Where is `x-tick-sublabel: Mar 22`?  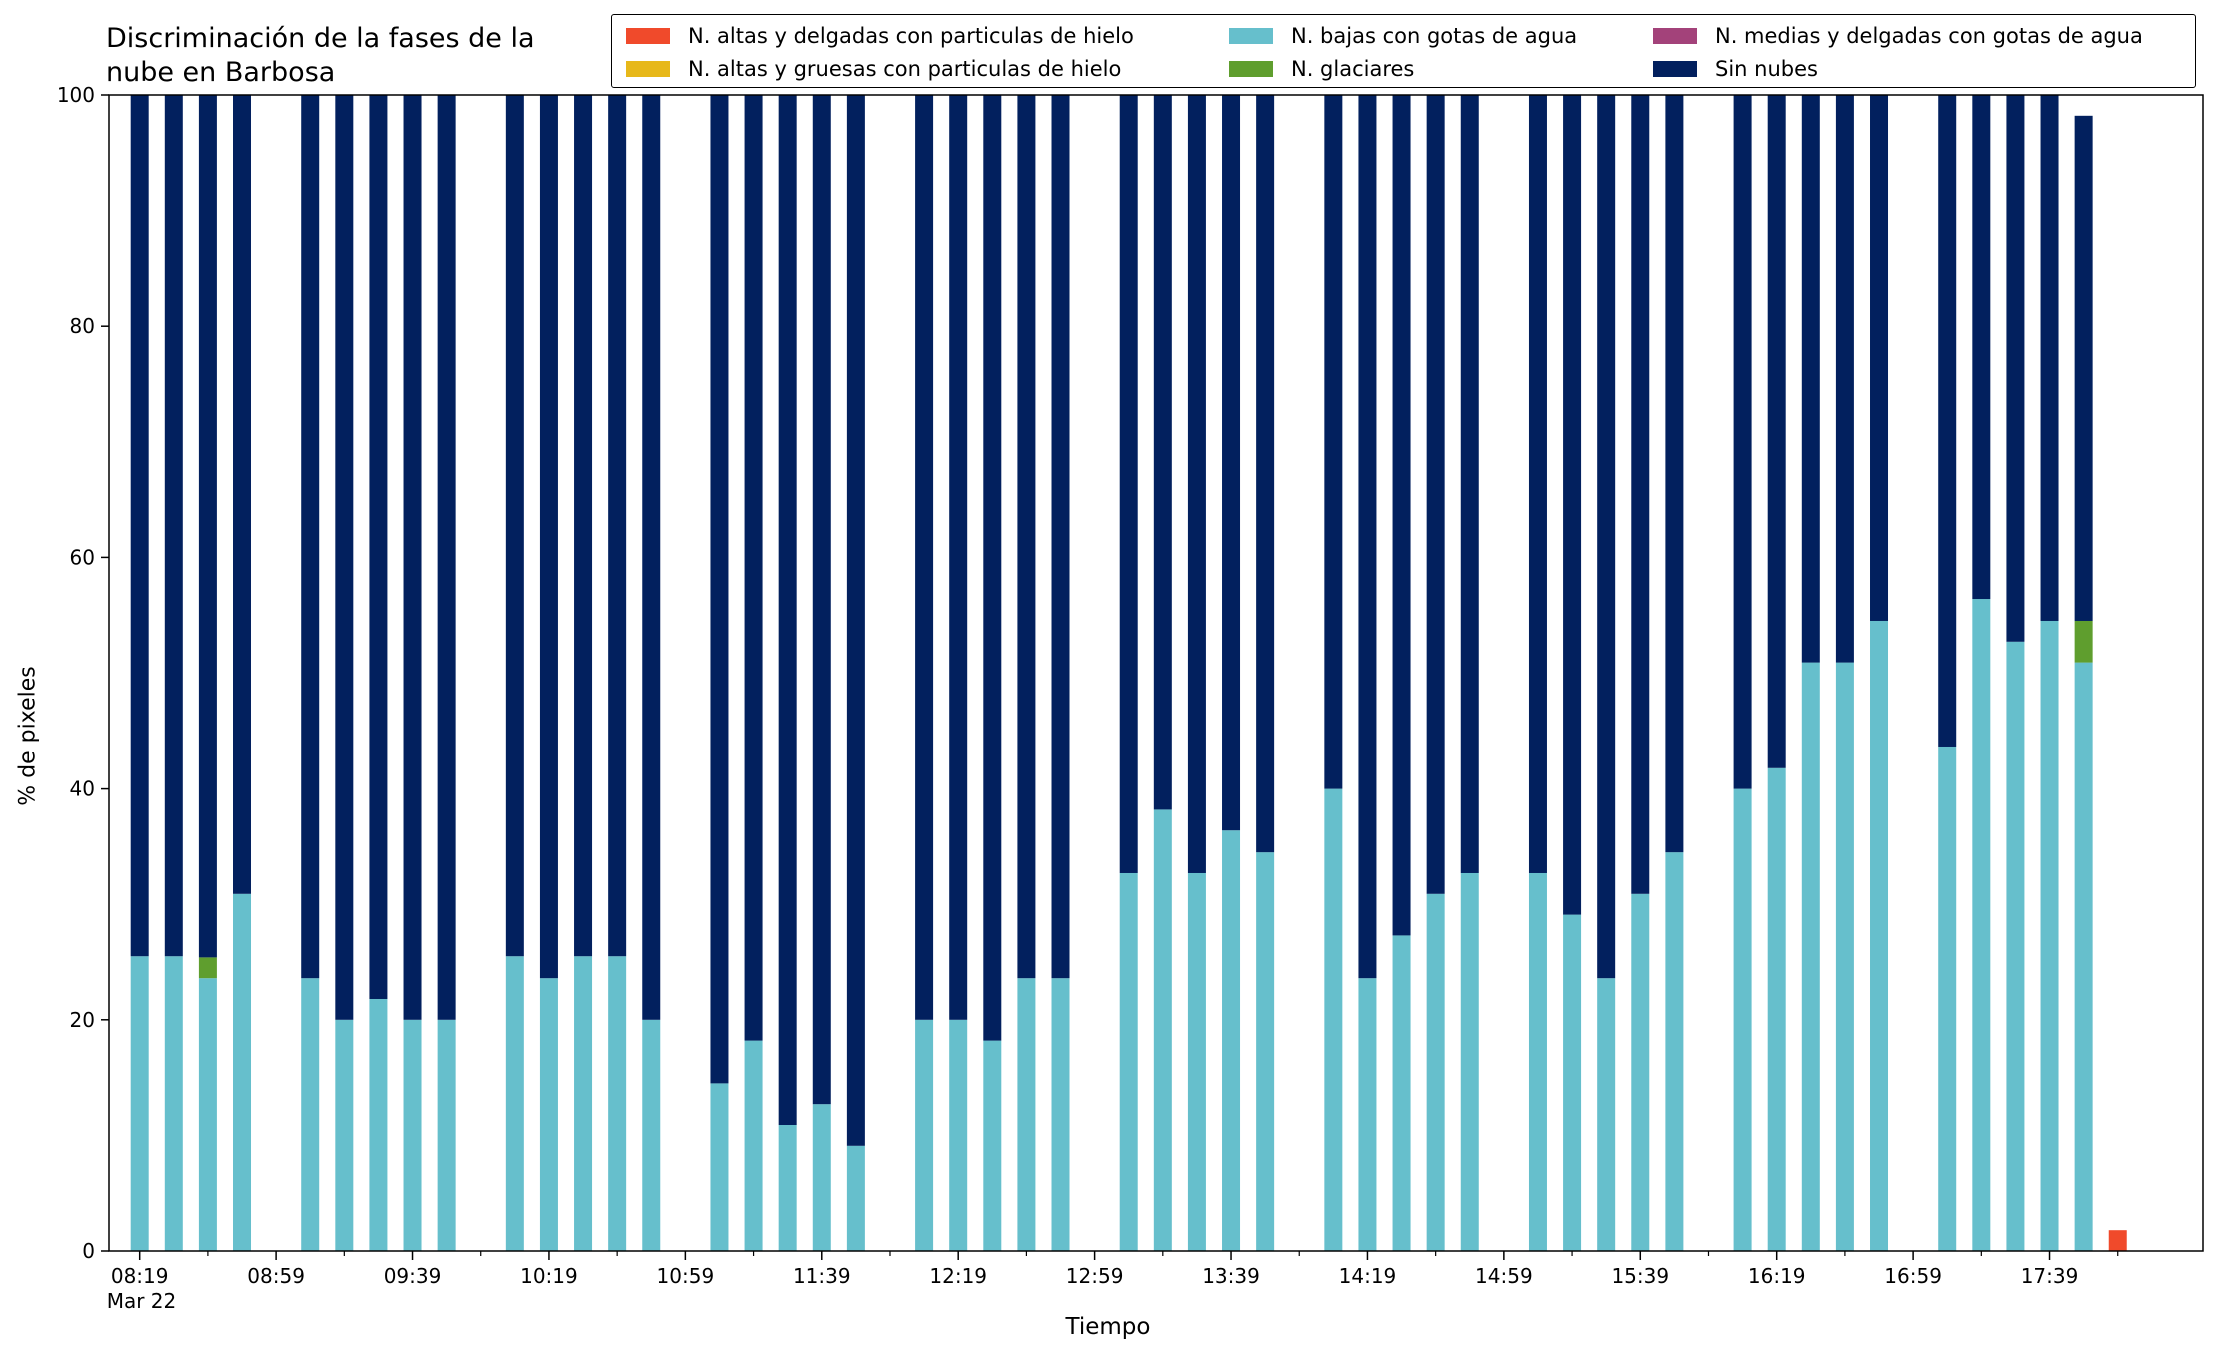 x-tick-sublabel: Mar 22 is located at coordinates (142, 1301).